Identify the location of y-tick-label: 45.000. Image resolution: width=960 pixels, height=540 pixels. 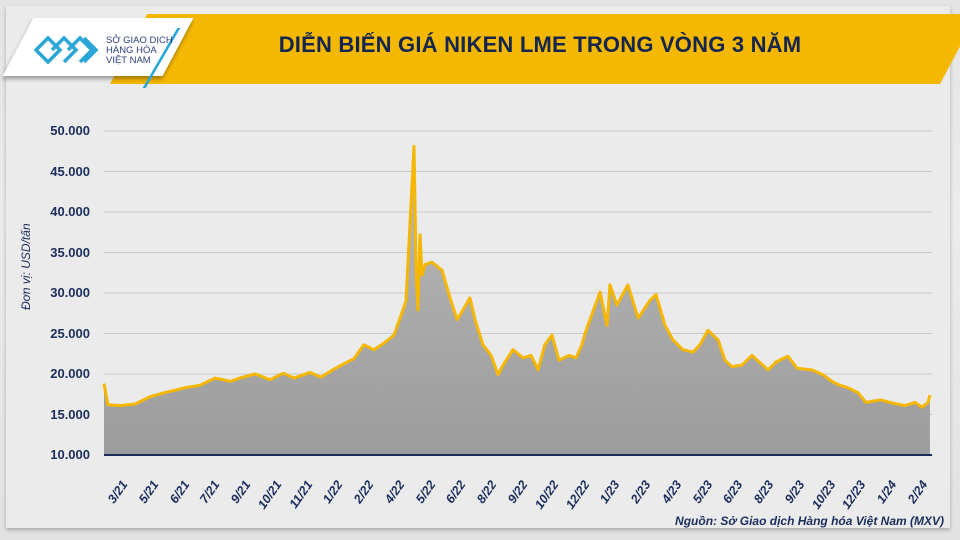
(70, 171).